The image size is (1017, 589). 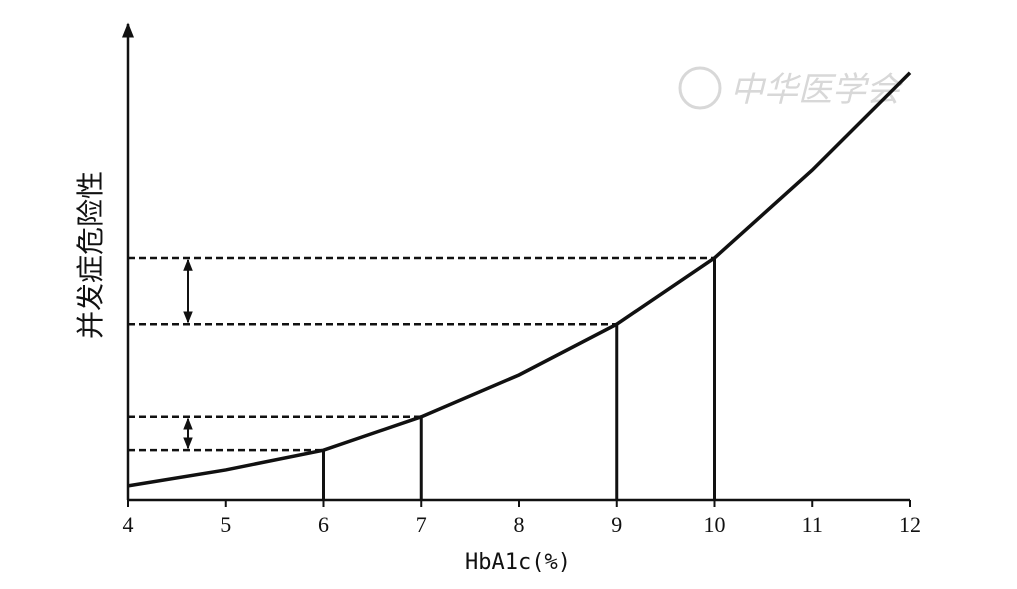 What do you see at coordinates (700, 88) in the screenshot?
I see `watermark-logo` at bounding box center [700, 88].